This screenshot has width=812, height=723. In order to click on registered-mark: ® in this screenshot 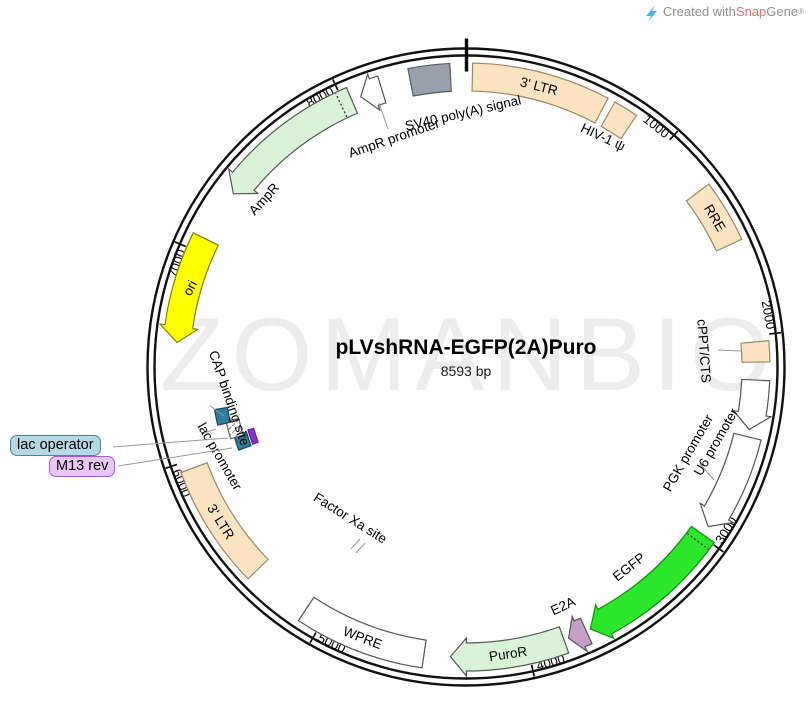, I will do `click(801, 11)`.